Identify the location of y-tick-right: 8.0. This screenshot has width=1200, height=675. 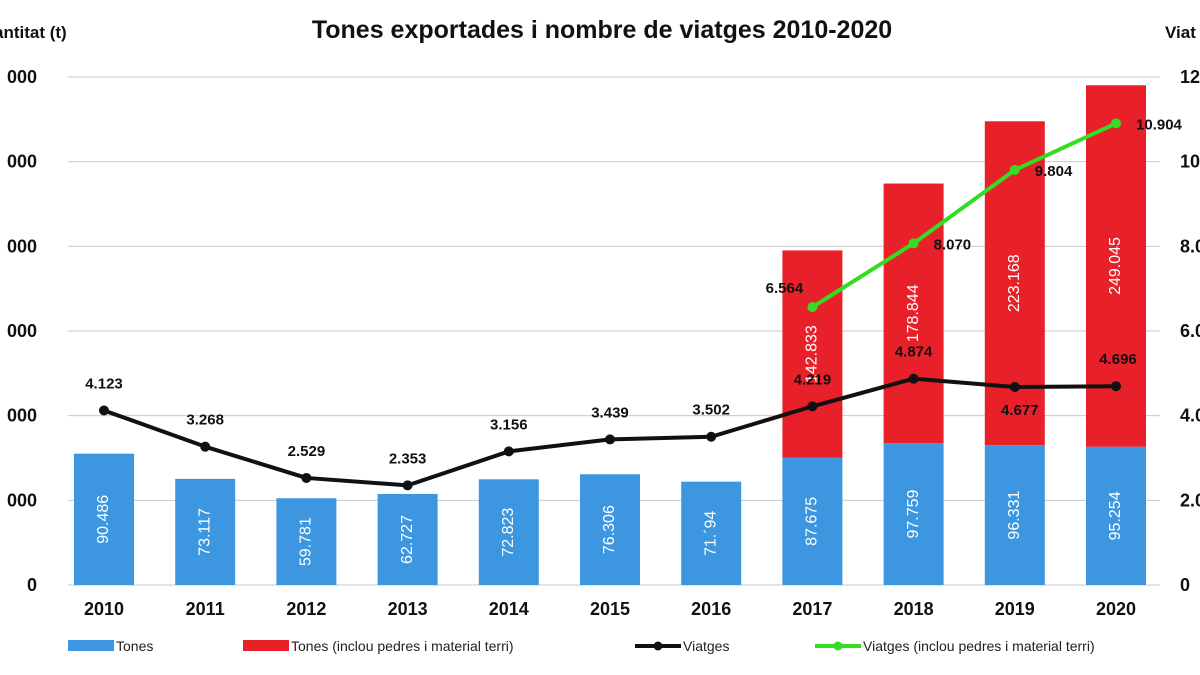
(1190, 246).